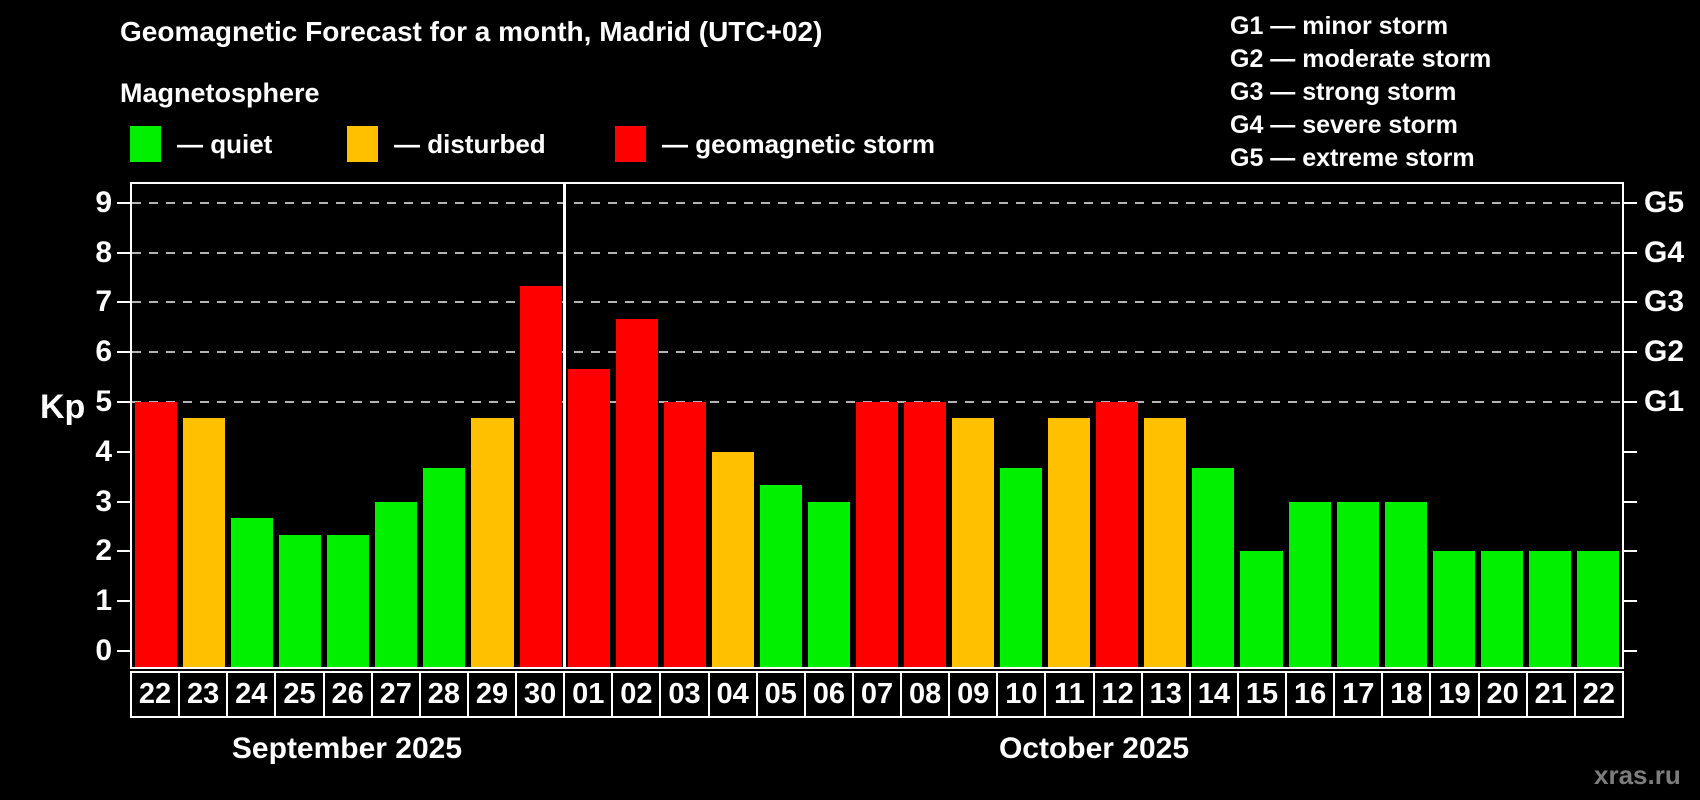  I want to click on right-axis-label-g5: G5, so click(1664, 202).